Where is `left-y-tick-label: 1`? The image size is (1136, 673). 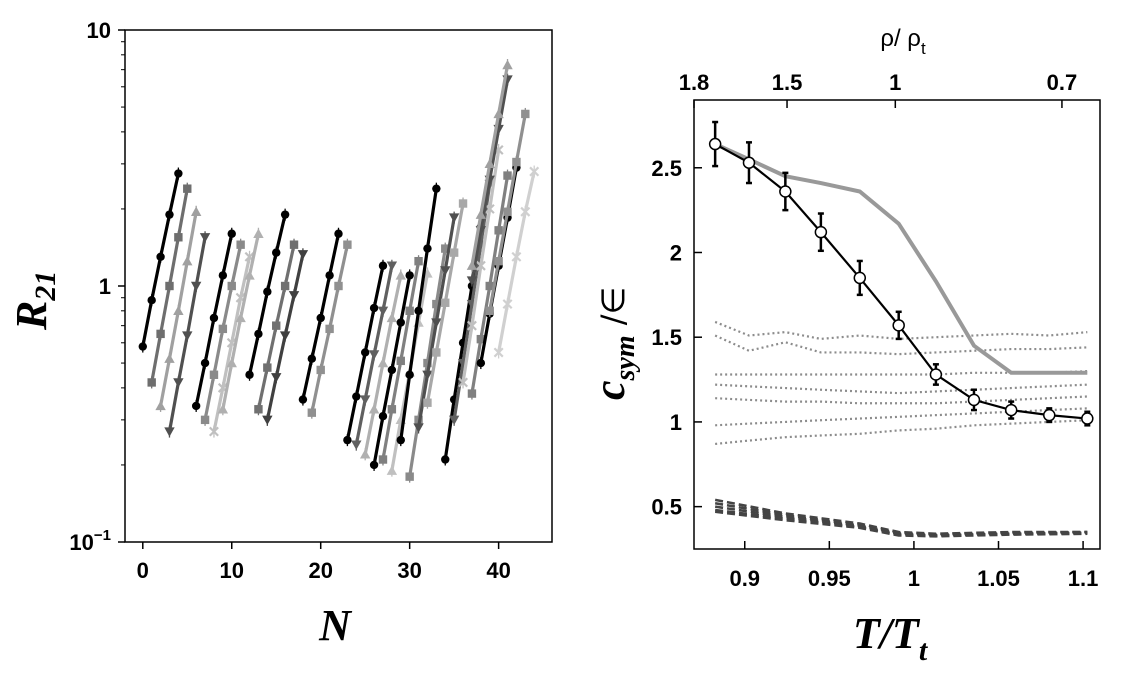 left-y-tick-label: 1 is located at coordinates (105, 286).